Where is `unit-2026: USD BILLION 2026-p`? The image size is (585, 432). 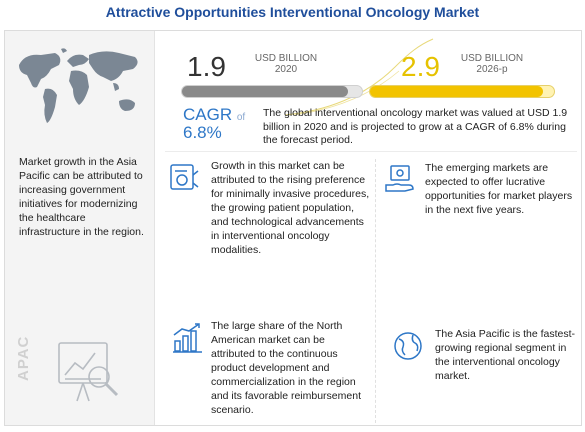
unit-2026: USD BILLION 2026-p is located at coordinates (492, 64).